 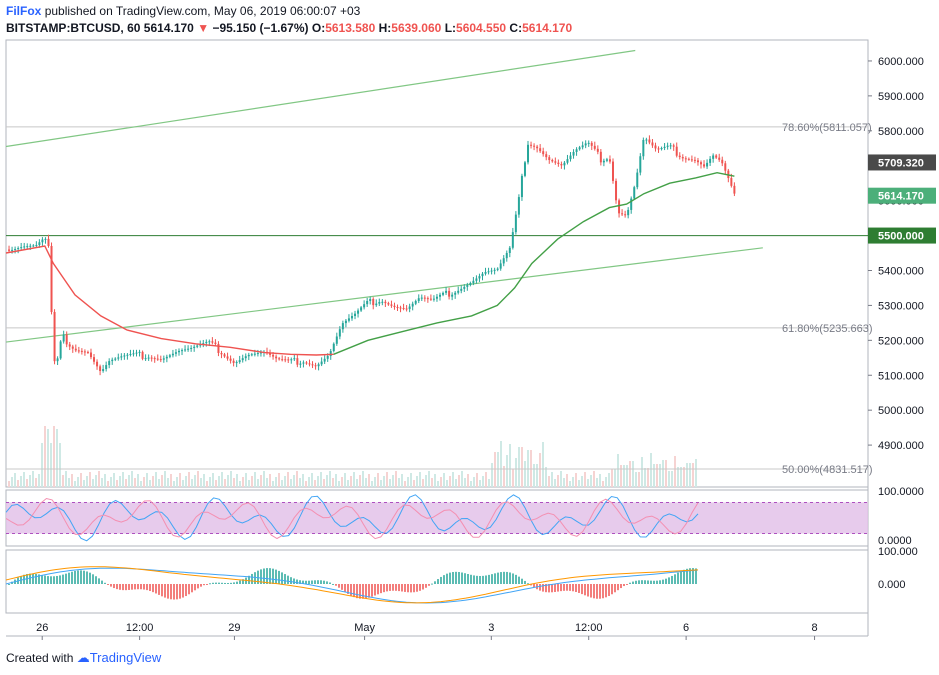 I want to click on ema-green-line, so click(x=534, y=263).